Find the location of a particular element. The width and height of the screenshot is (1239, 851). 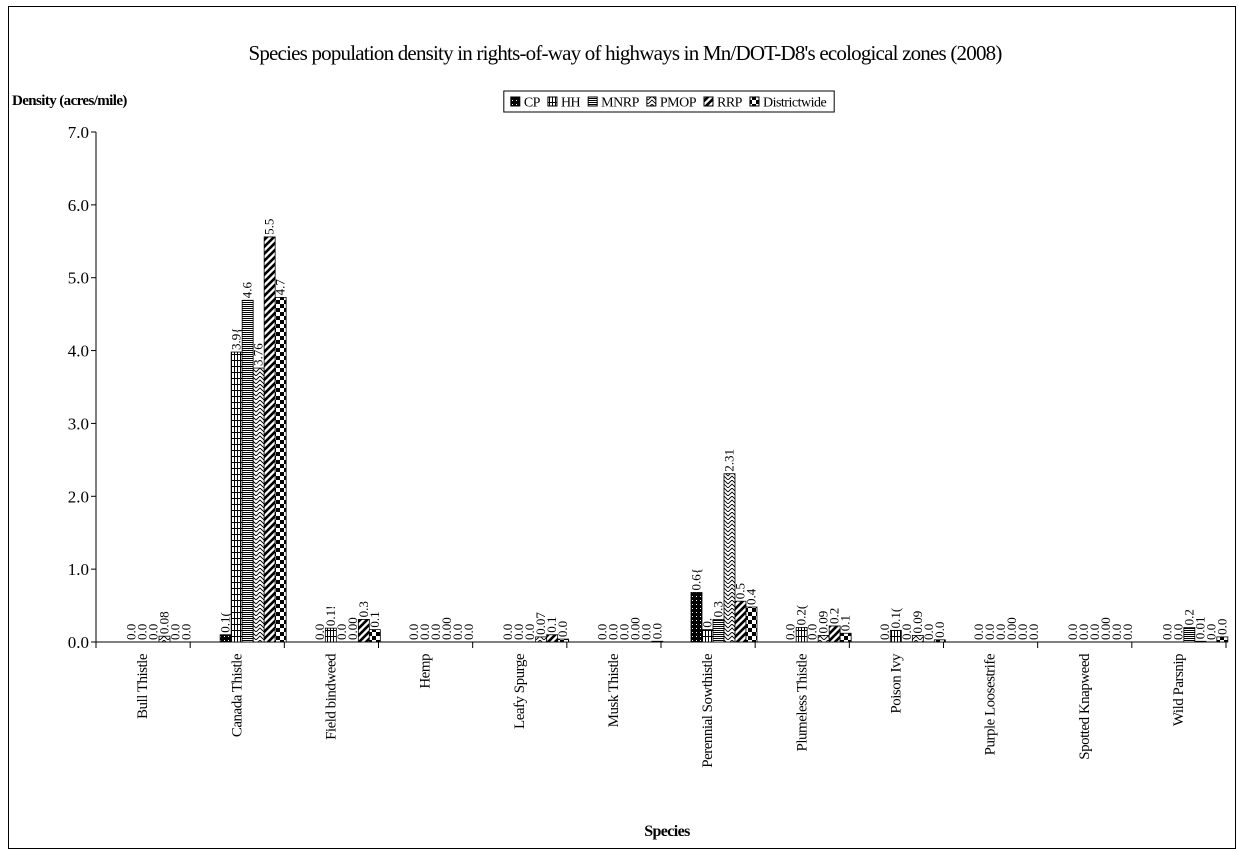

y-tick-label: 0.0 is located at coordinates (78, 642).